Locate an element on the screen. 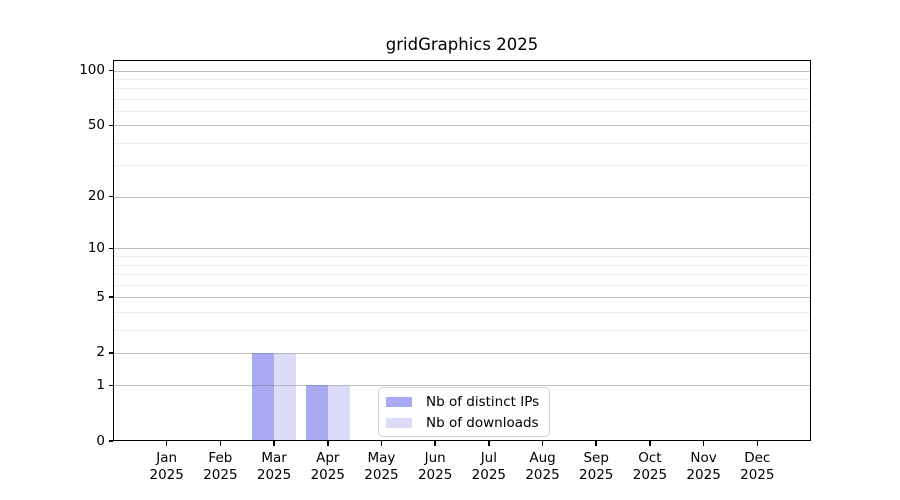 This screenshot has width=900, height=500. x-tick-label-year-aug: 2025 is located at coordinates (542, 475).